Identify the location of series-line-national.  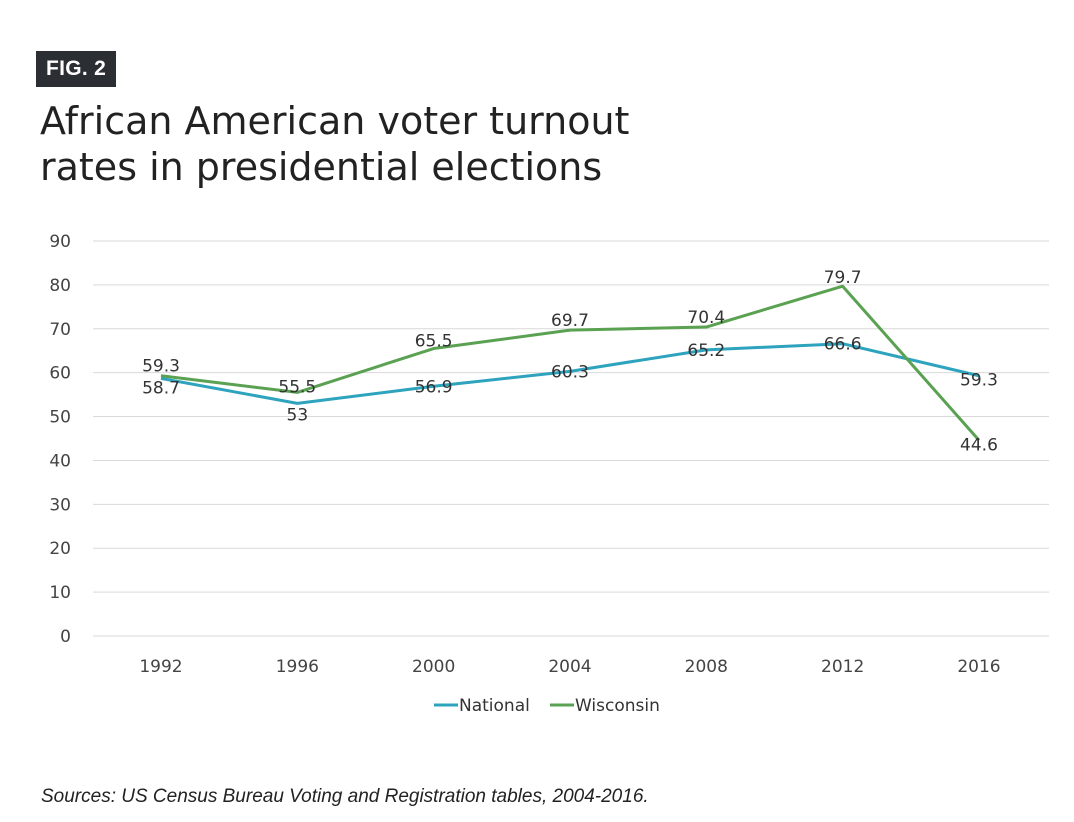
(570, 373).